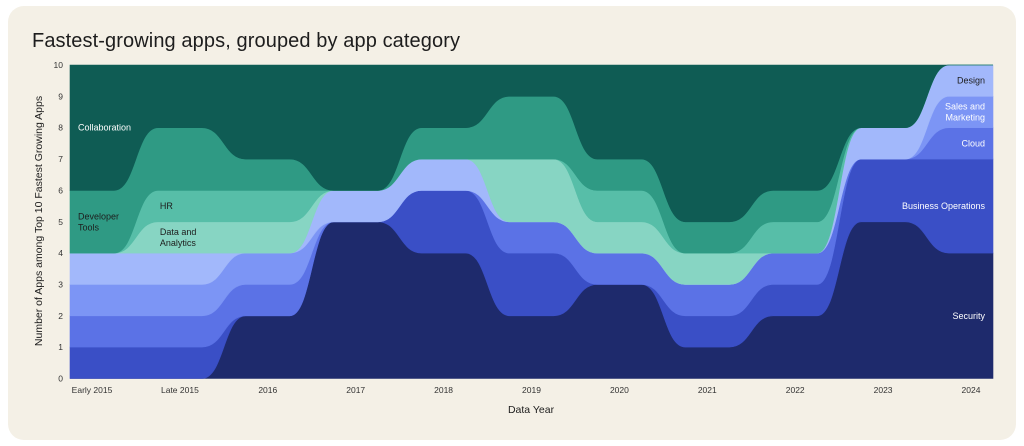 The width and height of the screenshot is (1024, 446). What do you see at coordinates (60, 347) in the screenshot?
I see `y-tick-label: 1` at bounding box center [60, 347].